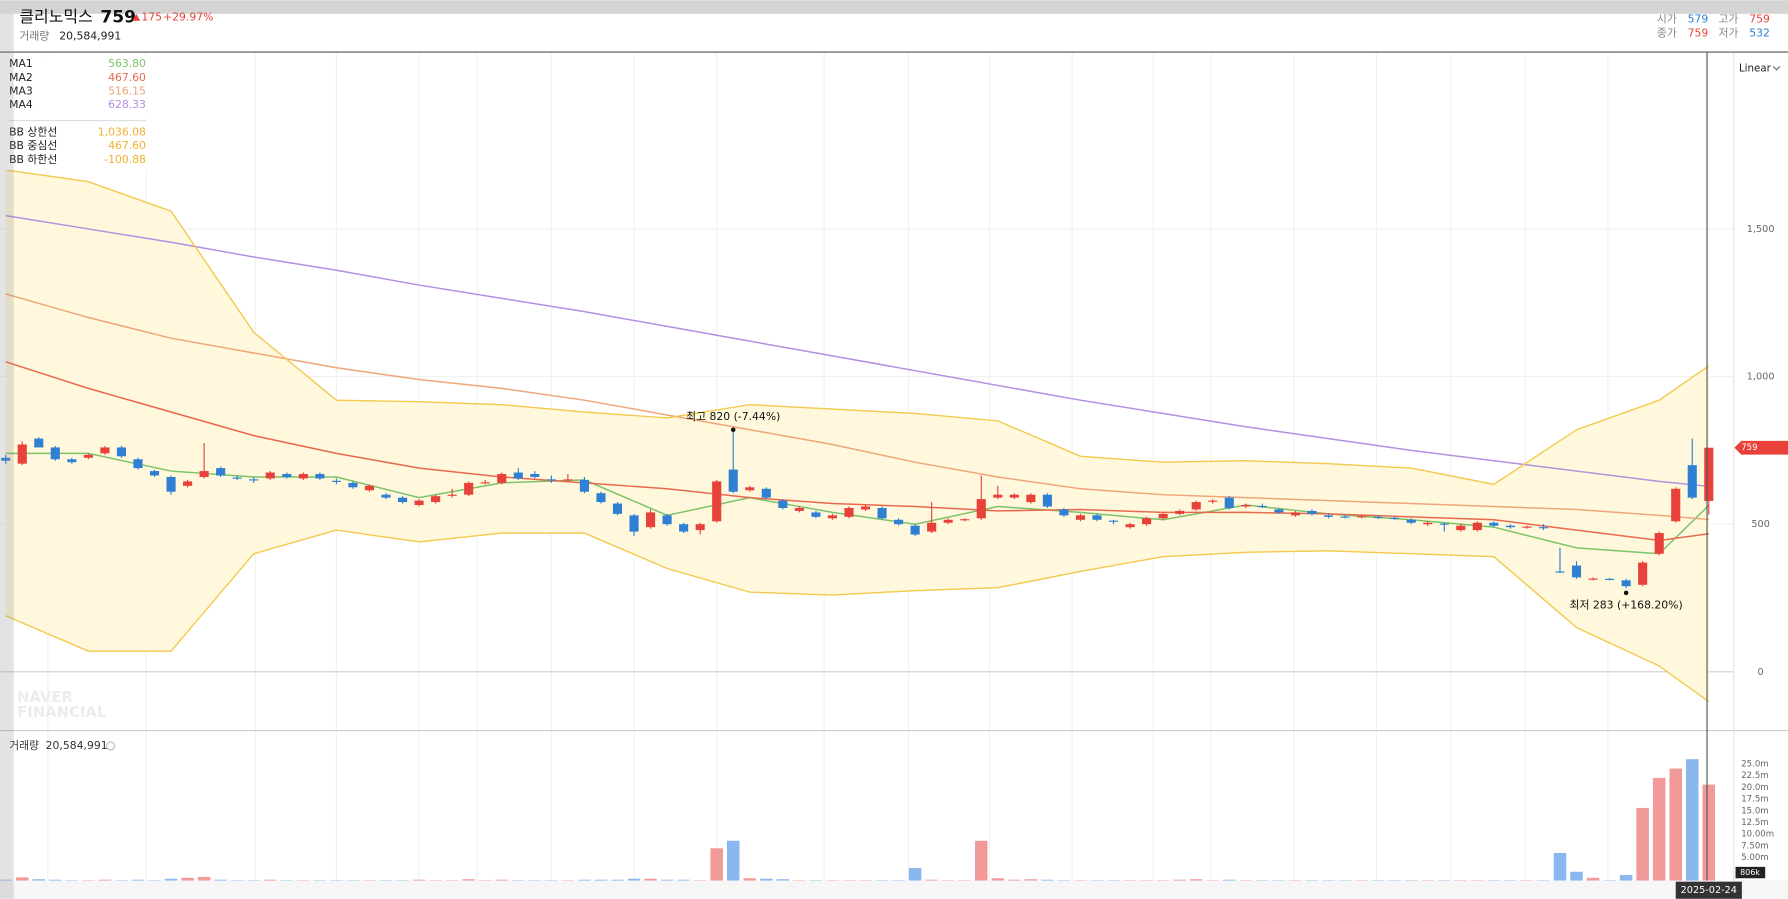  I want to click on volume-tick-label: 15.0m, so click(1754, 811).